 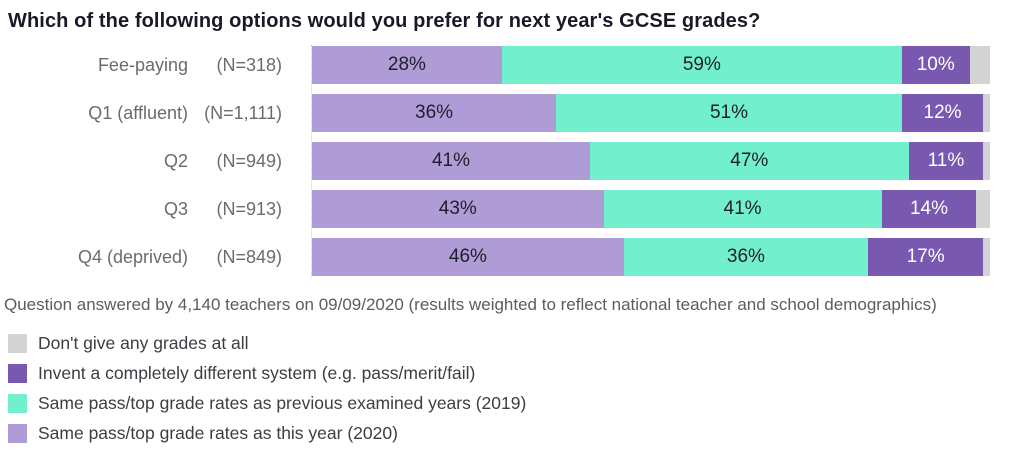 What do you see at coordinates (243, 112) in the screenshot?
I see `sample-size-label: (N=1,111)` at bounding box center [243, 112].